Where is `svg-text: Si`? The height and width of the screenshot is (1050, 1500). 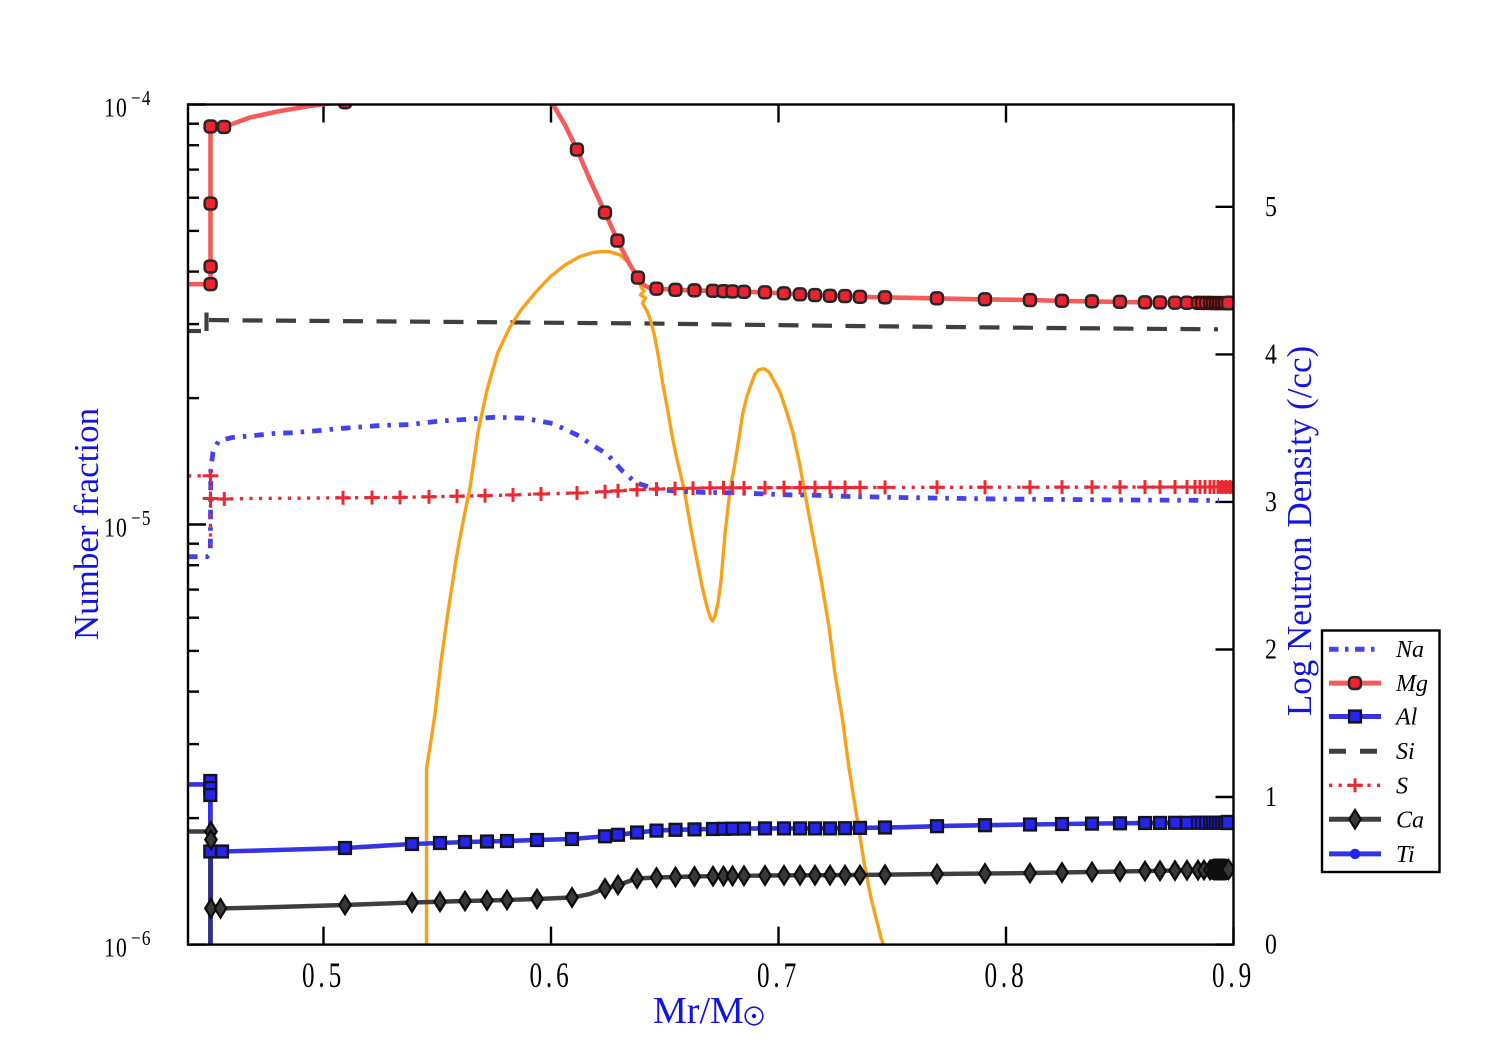
svg-text: Si is located at coordinates (1405, 752).